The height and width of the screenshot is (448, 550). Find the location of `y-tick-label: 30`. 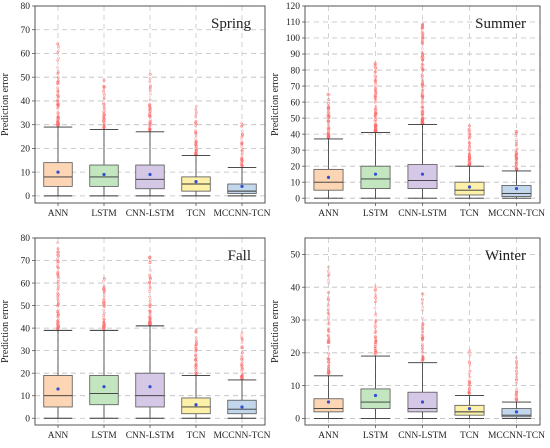

y-tick-label: 30 is located at coordinates (26, 126).